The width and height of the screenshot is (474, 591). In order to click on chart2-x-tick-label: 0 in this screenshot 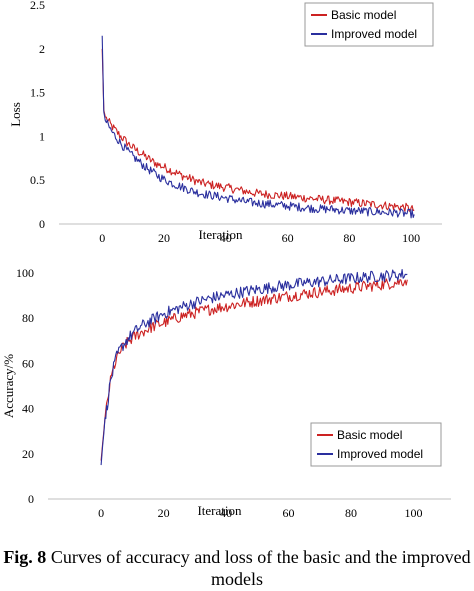, I will do `click(101, 513)`.